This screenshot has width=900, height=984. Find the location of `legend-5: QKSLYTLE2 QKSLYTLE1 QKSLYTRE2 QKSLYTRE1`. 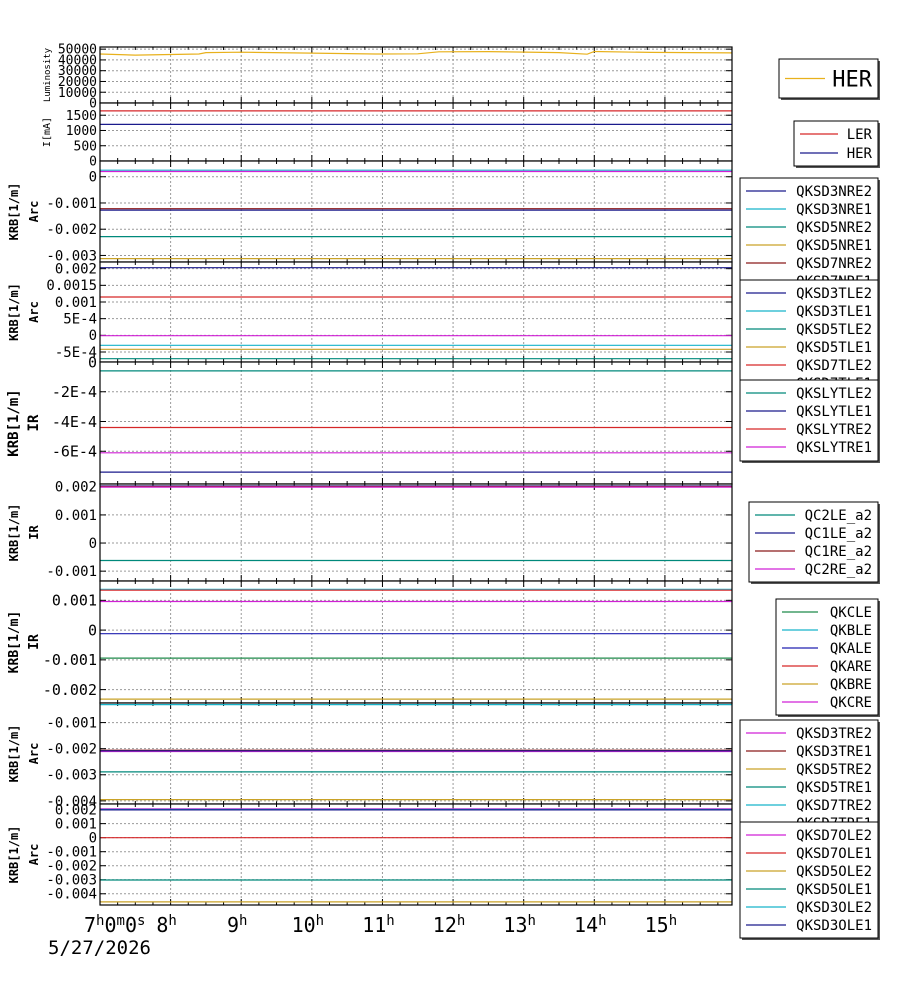

legend-5: QKSLYTLE2 QKSLYTLE1 QKSLYTRE2 QKSLYTRE1 is located at coordinates (809, 421).